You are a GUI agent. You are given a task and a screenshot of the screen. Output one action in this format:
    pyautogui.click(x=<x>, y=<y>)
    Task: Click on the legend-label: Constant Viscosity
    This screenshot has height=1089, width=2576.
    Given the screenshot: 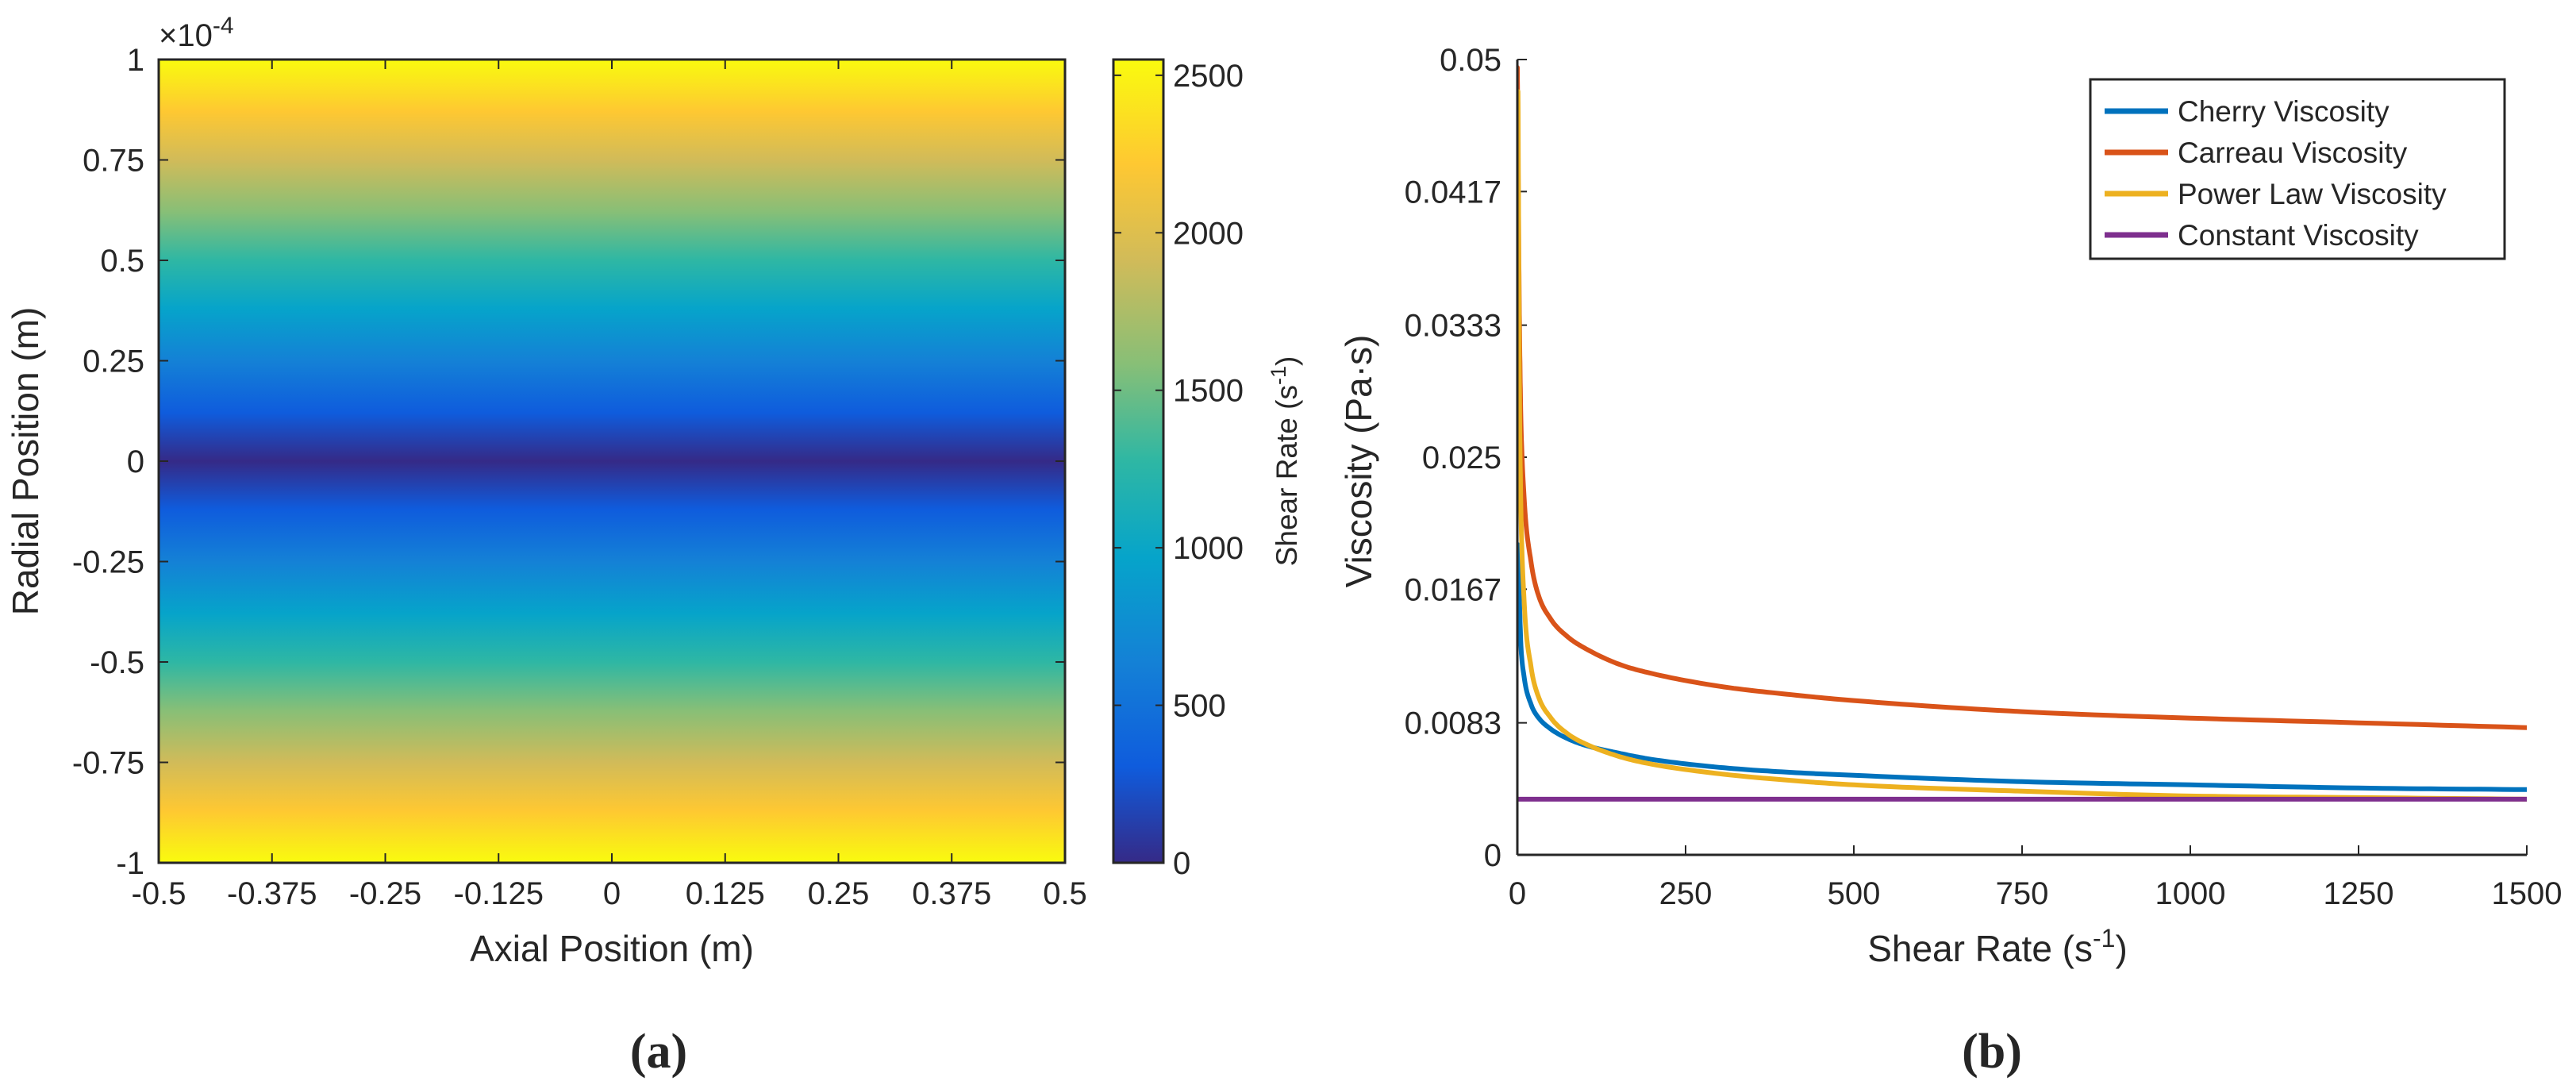 What is the action you would take?
    pyautogui.click(x=2298, y=236)
    